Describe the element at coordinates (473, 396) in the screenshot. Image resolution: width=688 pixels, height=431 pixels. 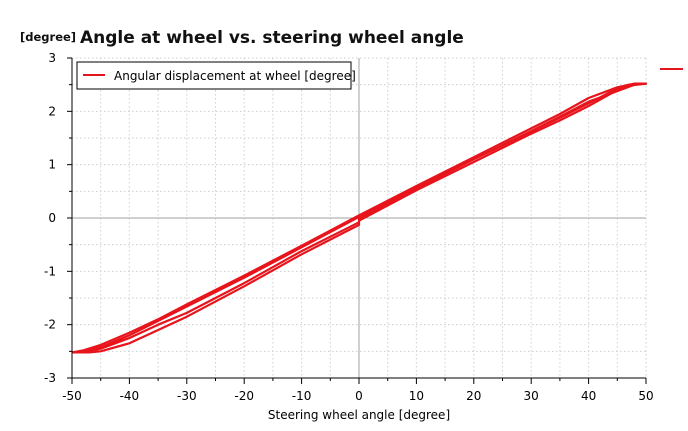
I see `x-tick-label: 20` at that location.